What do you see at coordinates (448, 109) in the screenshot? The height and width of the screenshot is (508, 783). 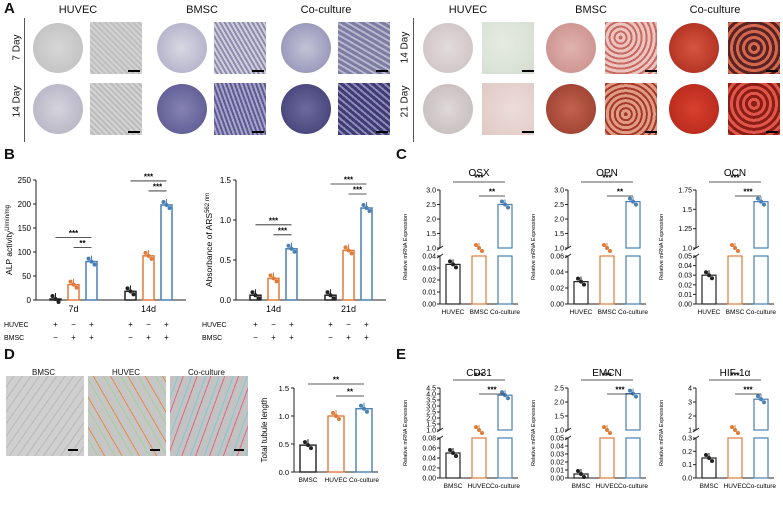 I see `ars-dish-huvec-21d` at bounding box center [448, 109].